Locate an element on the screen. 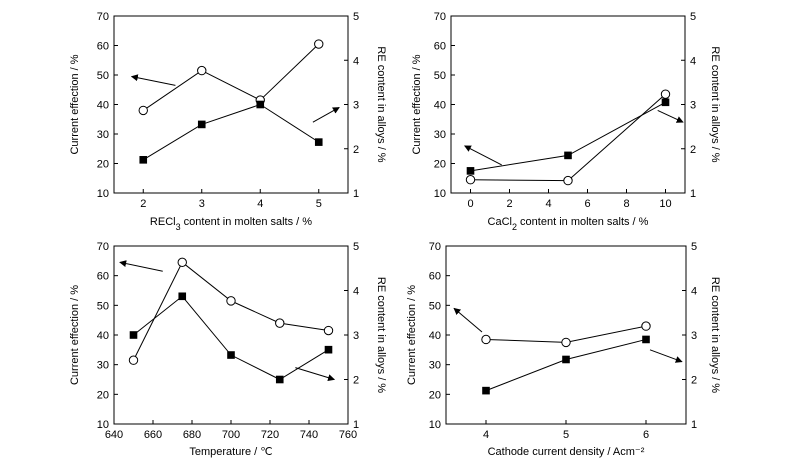  x-axis-title-subscript: 3 is located at coordinates (178, 227).